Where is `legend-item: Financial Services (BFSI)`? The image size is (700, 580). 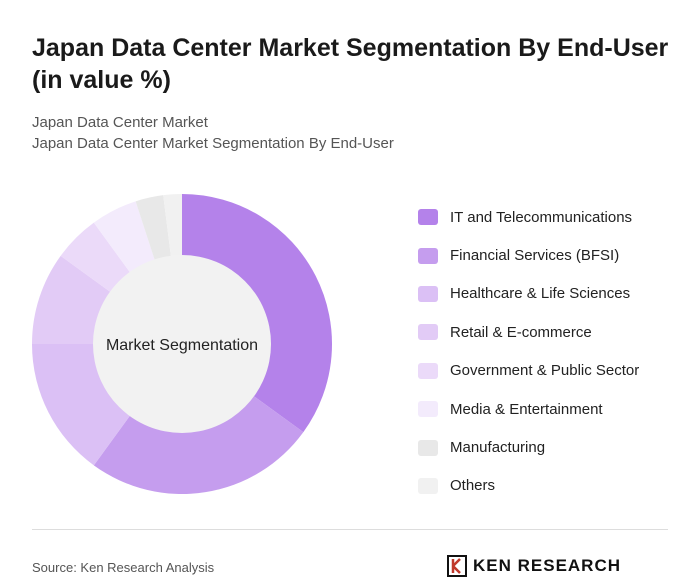 legend-item: Financial Services (BFSI) is located at coordinates (528, 255).